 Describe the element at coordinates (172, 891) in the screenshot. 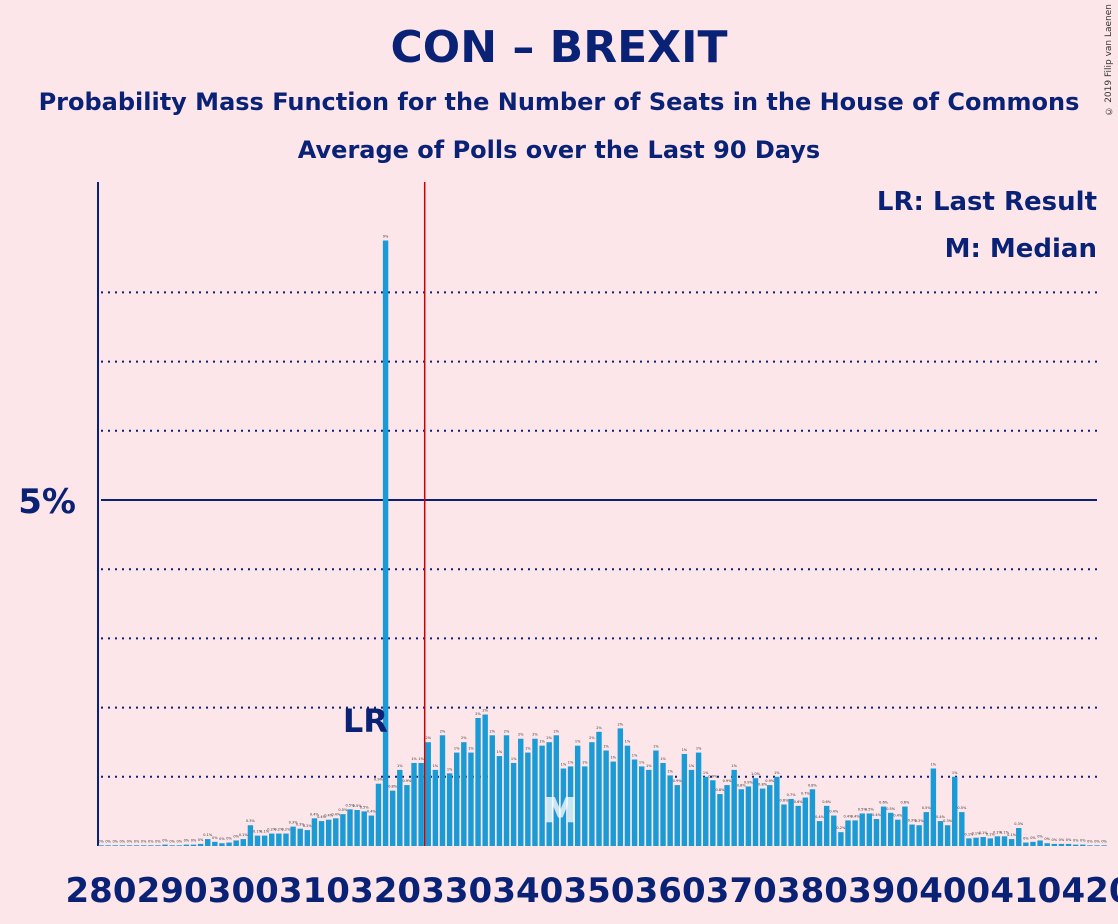

I see `x-tick-label: 290` at that location.